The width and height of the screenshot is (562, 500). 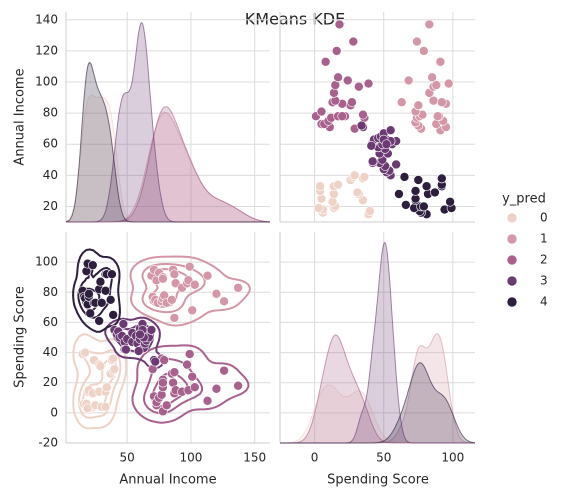 What do you see at coordinates (50, 382) in the screenshot?
I see `y-tick-label: 20` at bounding box center [50, 382].